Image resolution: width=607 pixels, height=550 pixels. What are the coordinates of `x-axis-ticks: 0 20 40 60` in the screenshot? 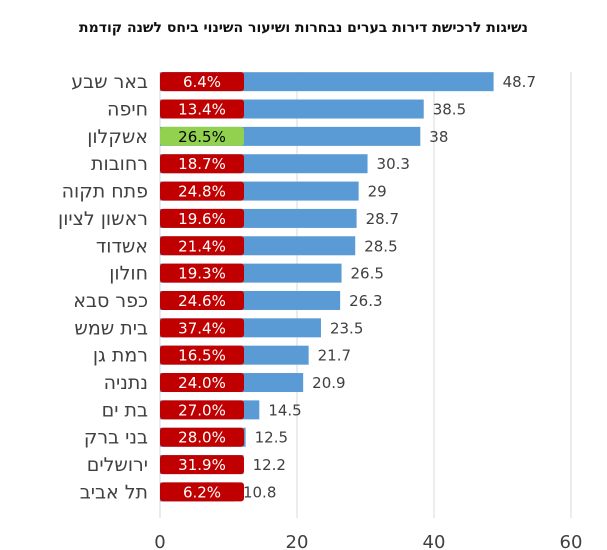 It's located at (368, 541).